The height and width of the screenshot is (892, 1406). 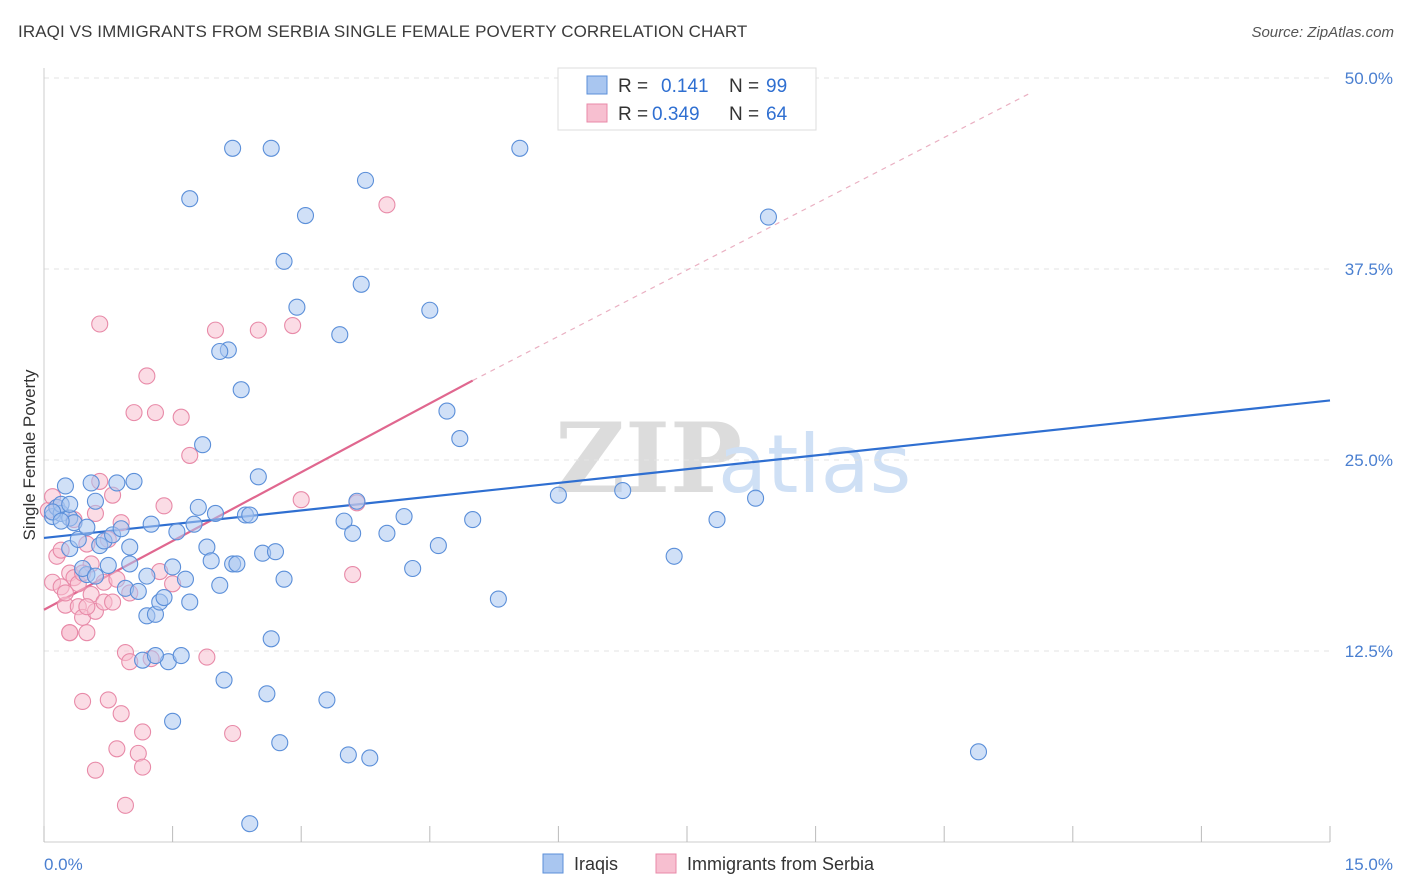 What do you see at coordinates (676, 114) in the screenshot?
I see `legend-serbia-r-value: 0.349` at bounding box center [676, 114].